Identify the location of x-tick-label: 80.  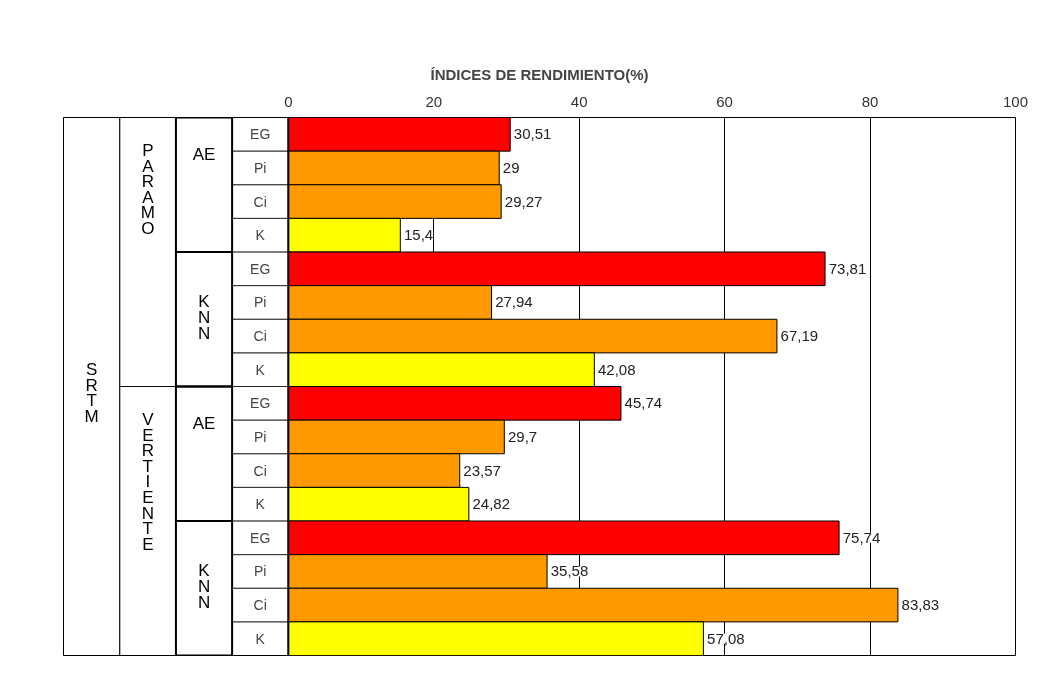
(870, 101).